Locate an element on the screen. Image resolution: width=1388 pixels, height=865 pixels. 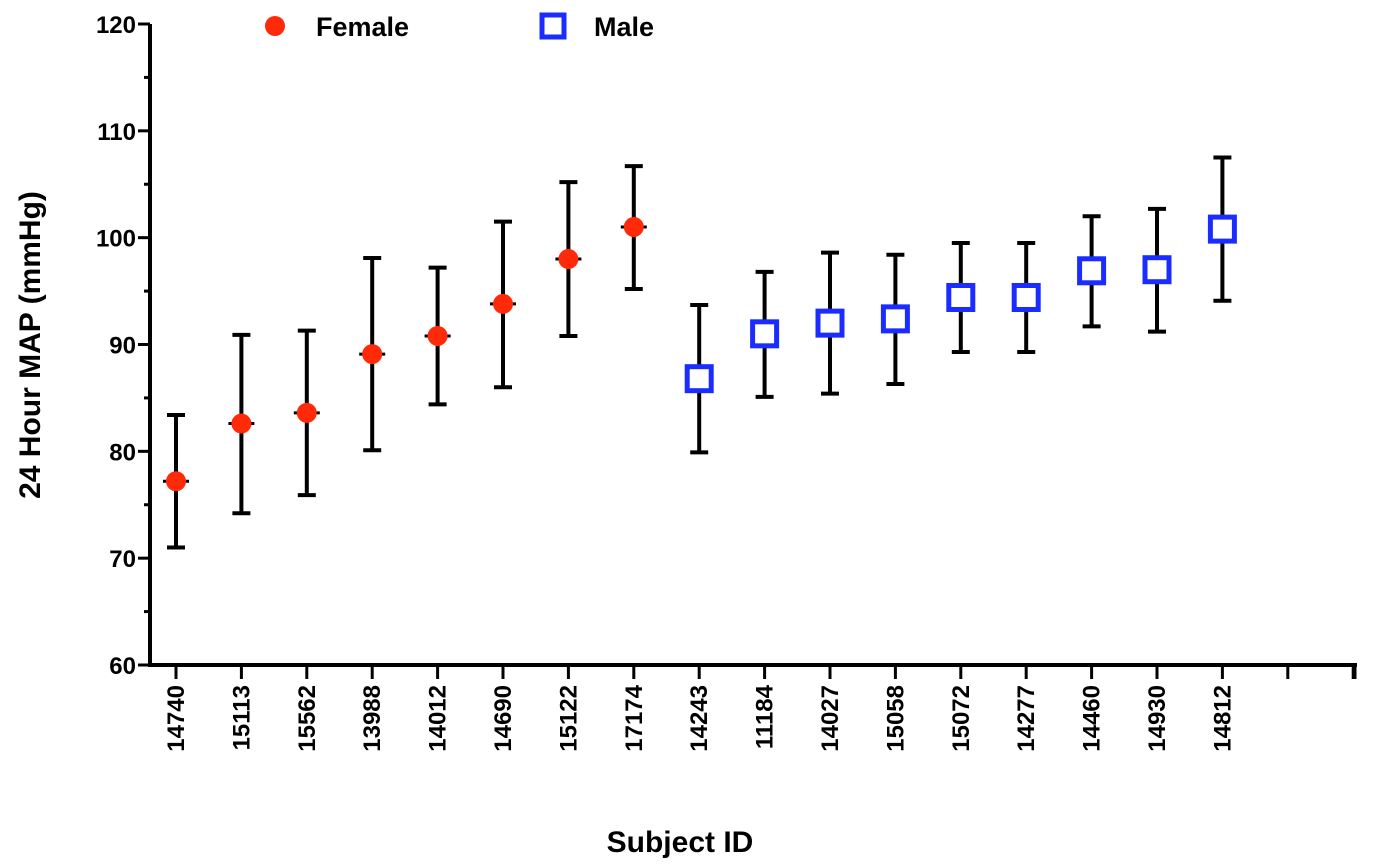
x-tick-label: 15122 is located at coordinates (568, 718).